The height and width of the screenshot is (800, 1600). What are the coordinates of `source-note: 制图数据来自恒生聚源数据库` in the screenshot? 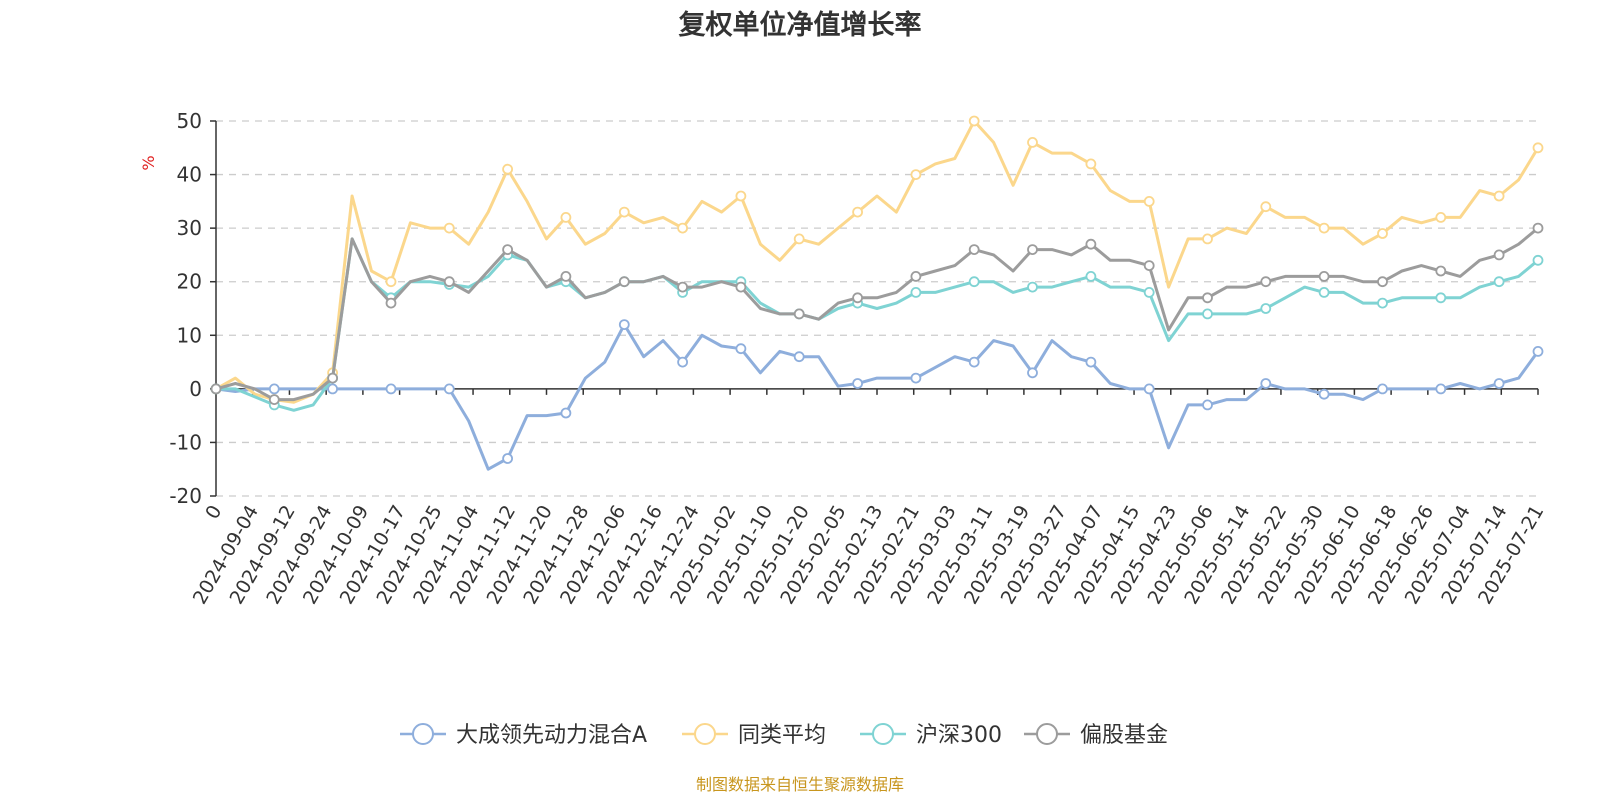 It's located at (800, 784).